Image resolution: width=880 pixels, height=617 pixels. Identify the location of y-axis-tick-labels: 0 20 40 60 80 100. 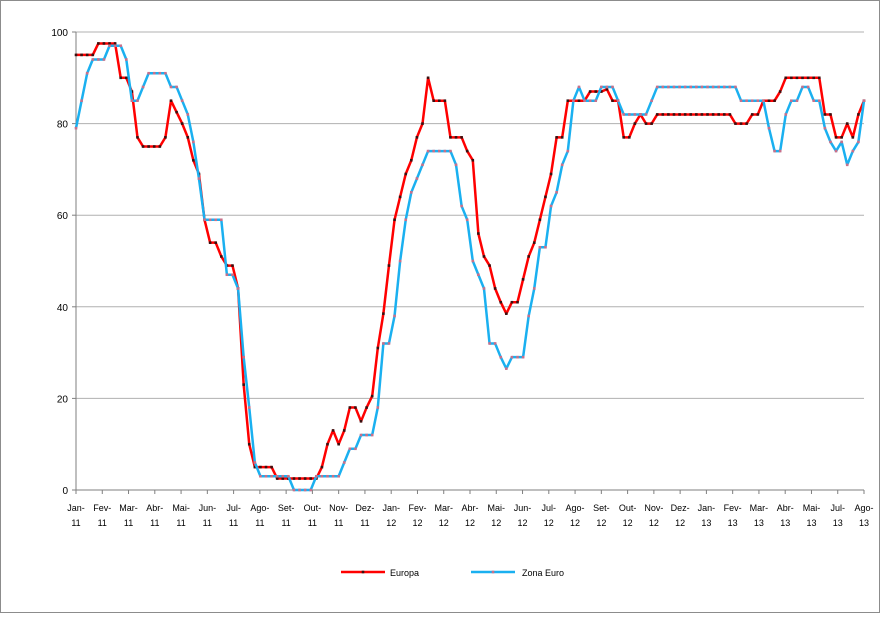
(59, 262).